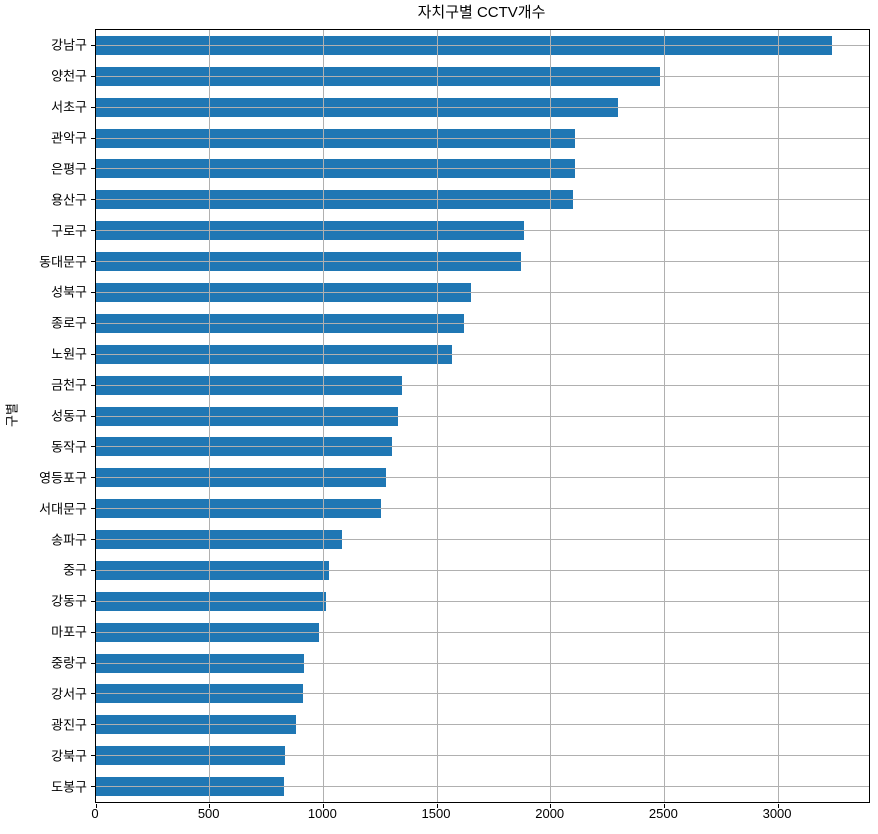 The image size is (878, 834). Describe the element at coordinates (63, 262) in the screenshot. I see `y-tick-label-동대문구: 동대문구` at that location.